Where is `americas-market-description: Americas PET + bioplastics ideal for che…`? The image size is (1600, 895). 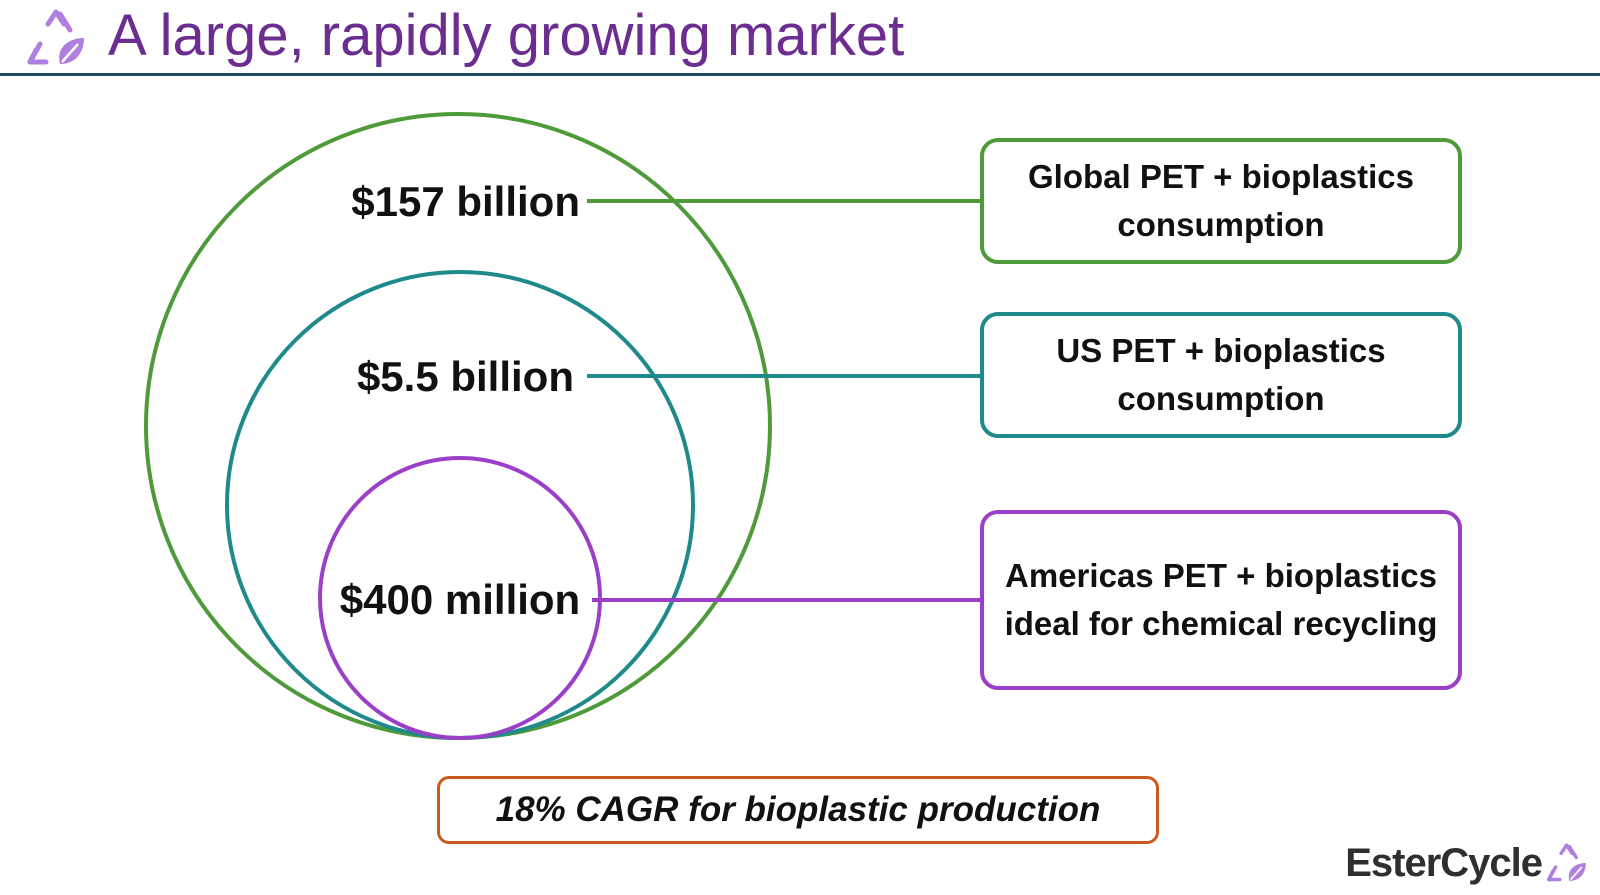
americas-market-description: Americas PET + bioplastics ideal for che… is located at coordinates (1221, 600).